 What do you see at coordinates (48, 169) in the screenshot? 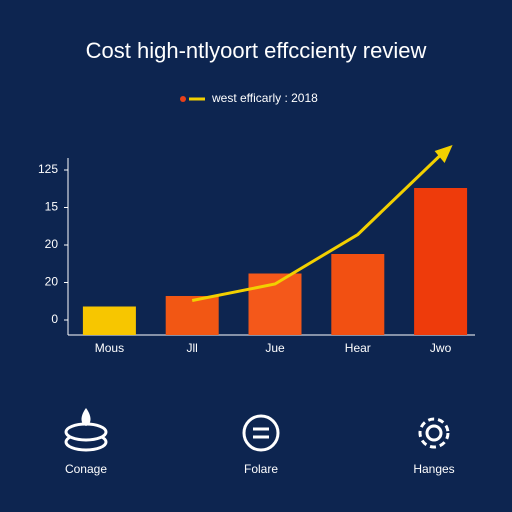
I see `y-tick-label: 125` at bounding box center [48, 169].